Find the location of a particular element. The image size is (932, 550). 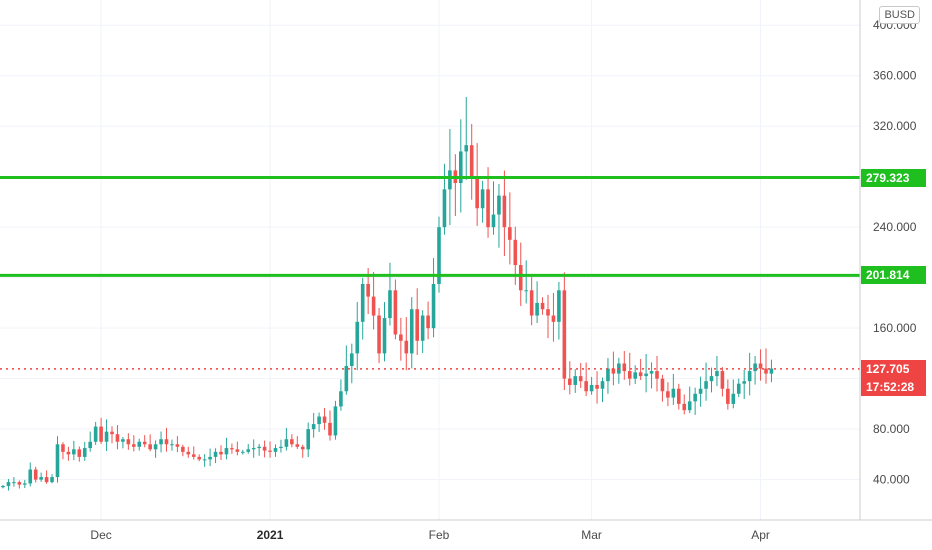

x-tick-label: Mar is located at coordinates (591, 535).